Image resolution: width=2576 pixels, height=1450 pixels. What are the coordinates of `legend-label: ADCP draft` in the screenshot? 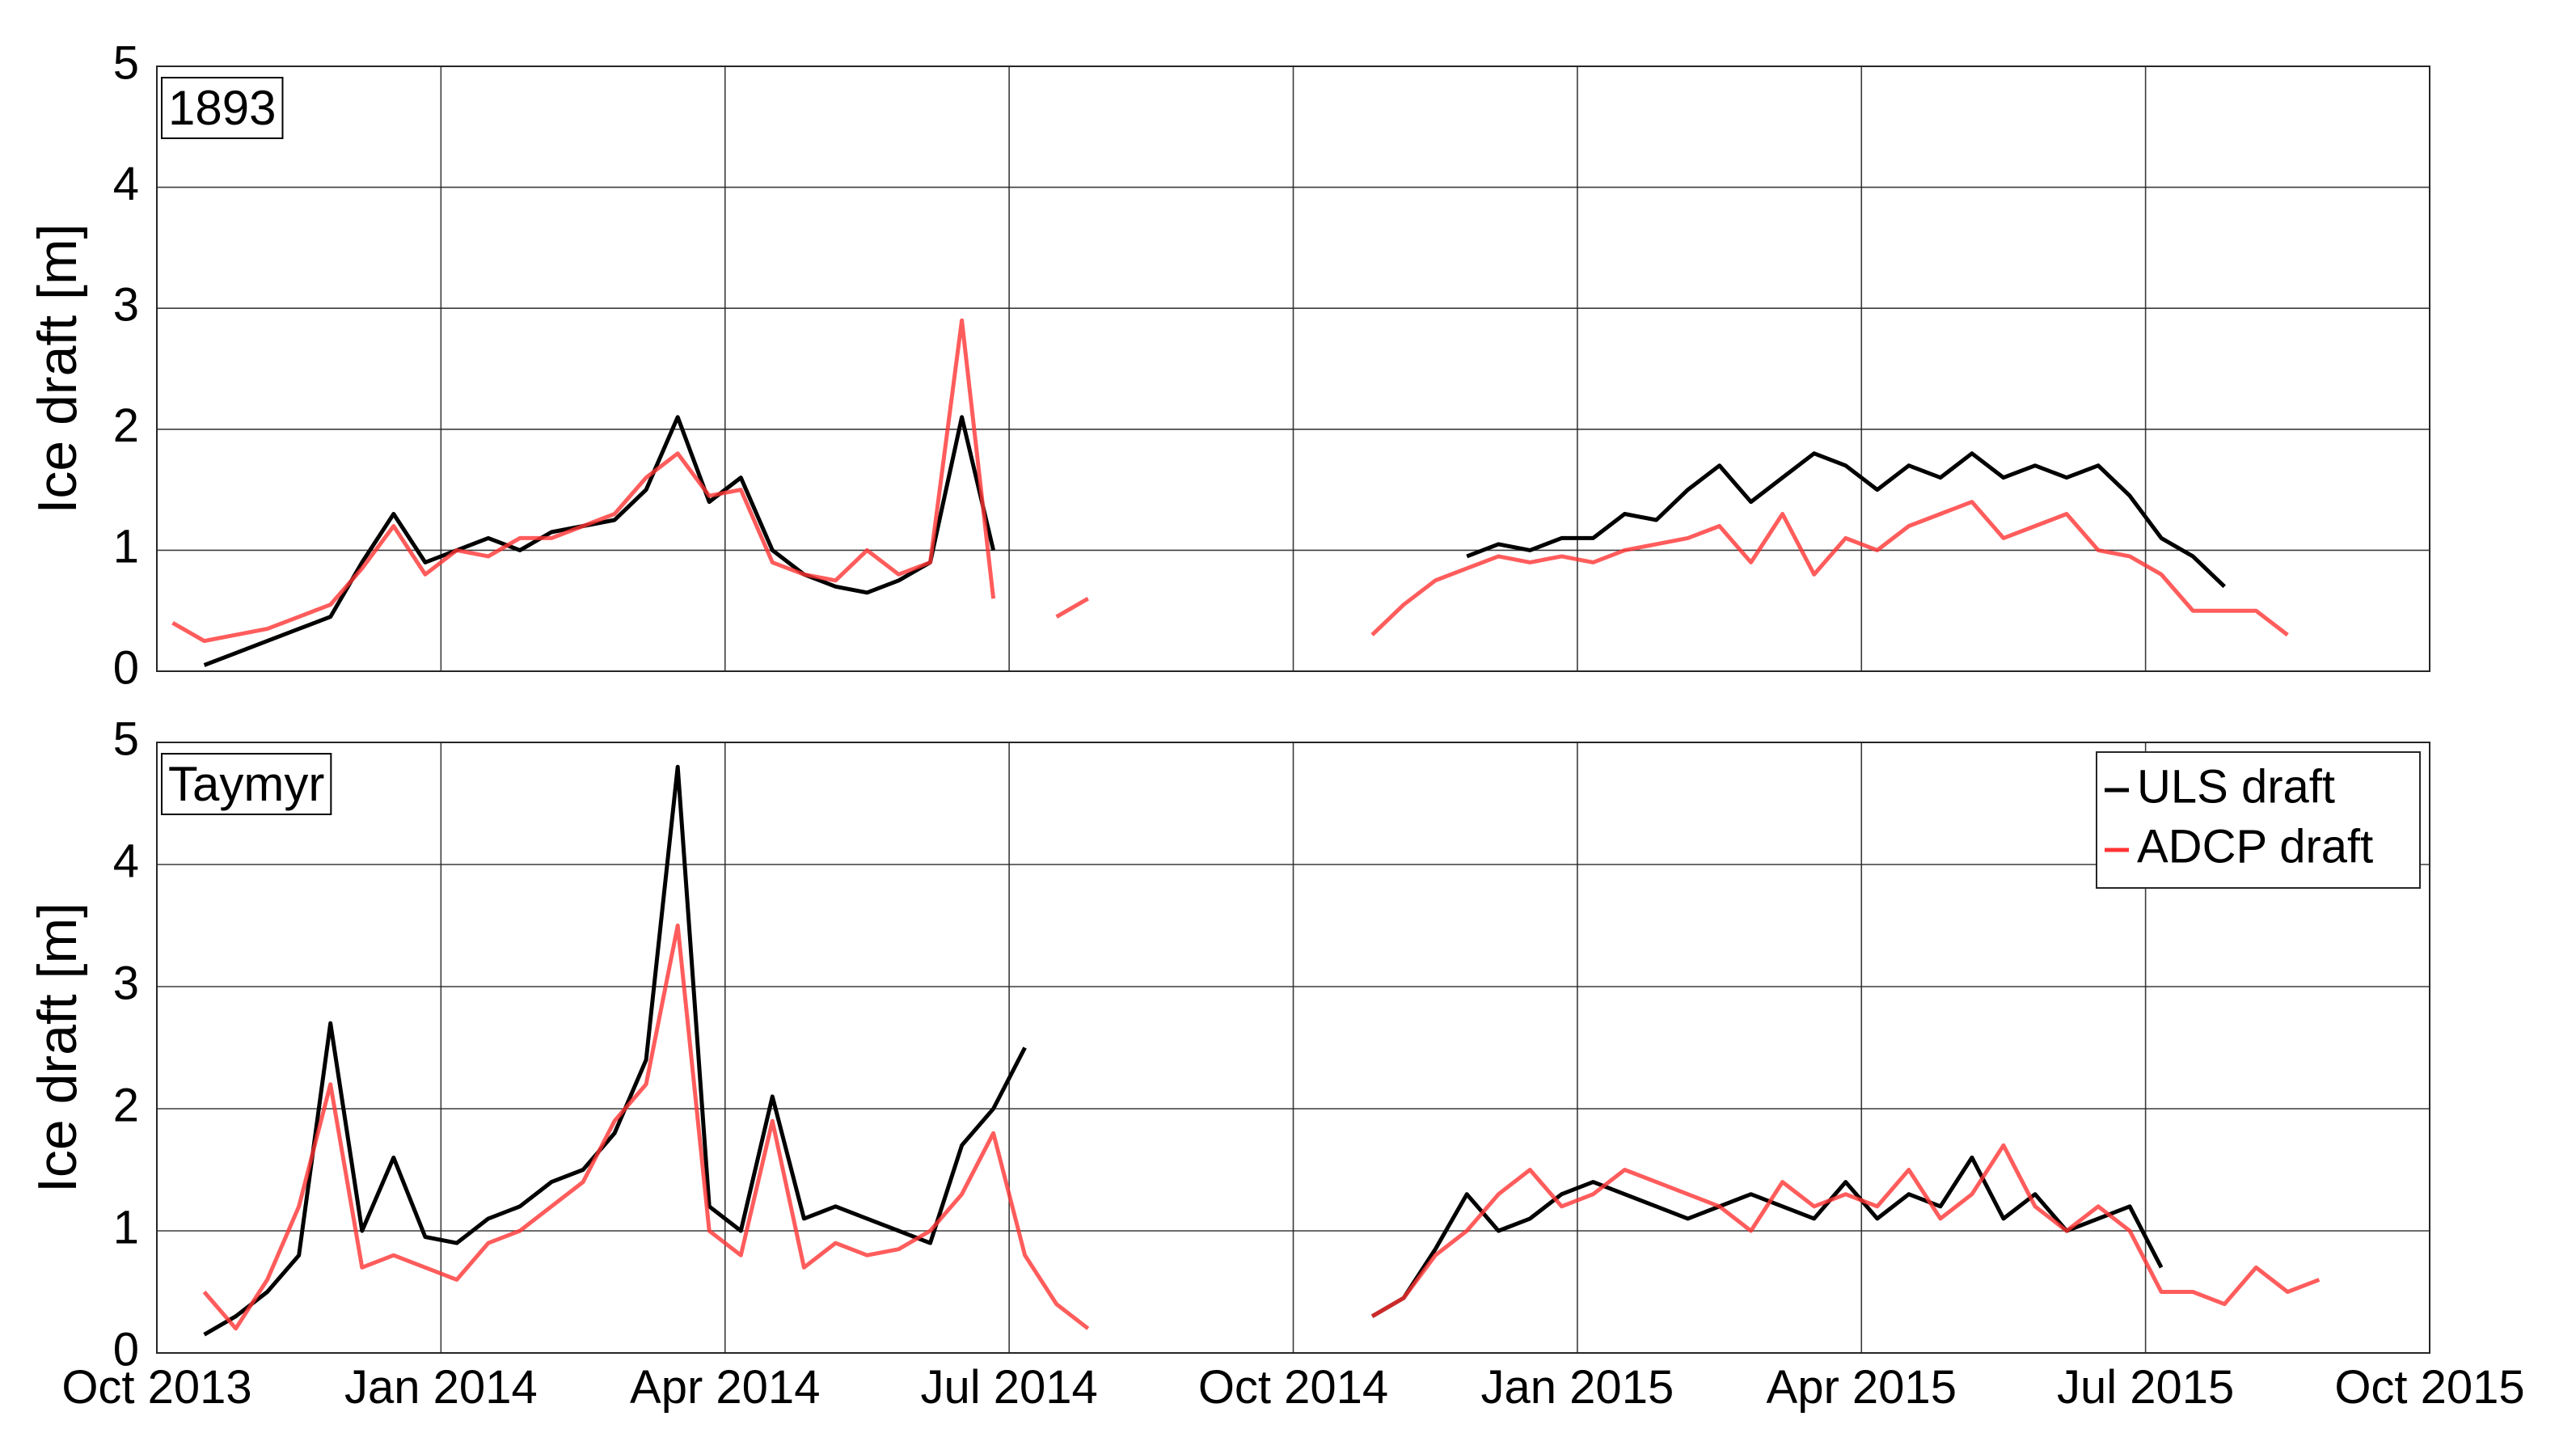 It's located at (2255, 847).